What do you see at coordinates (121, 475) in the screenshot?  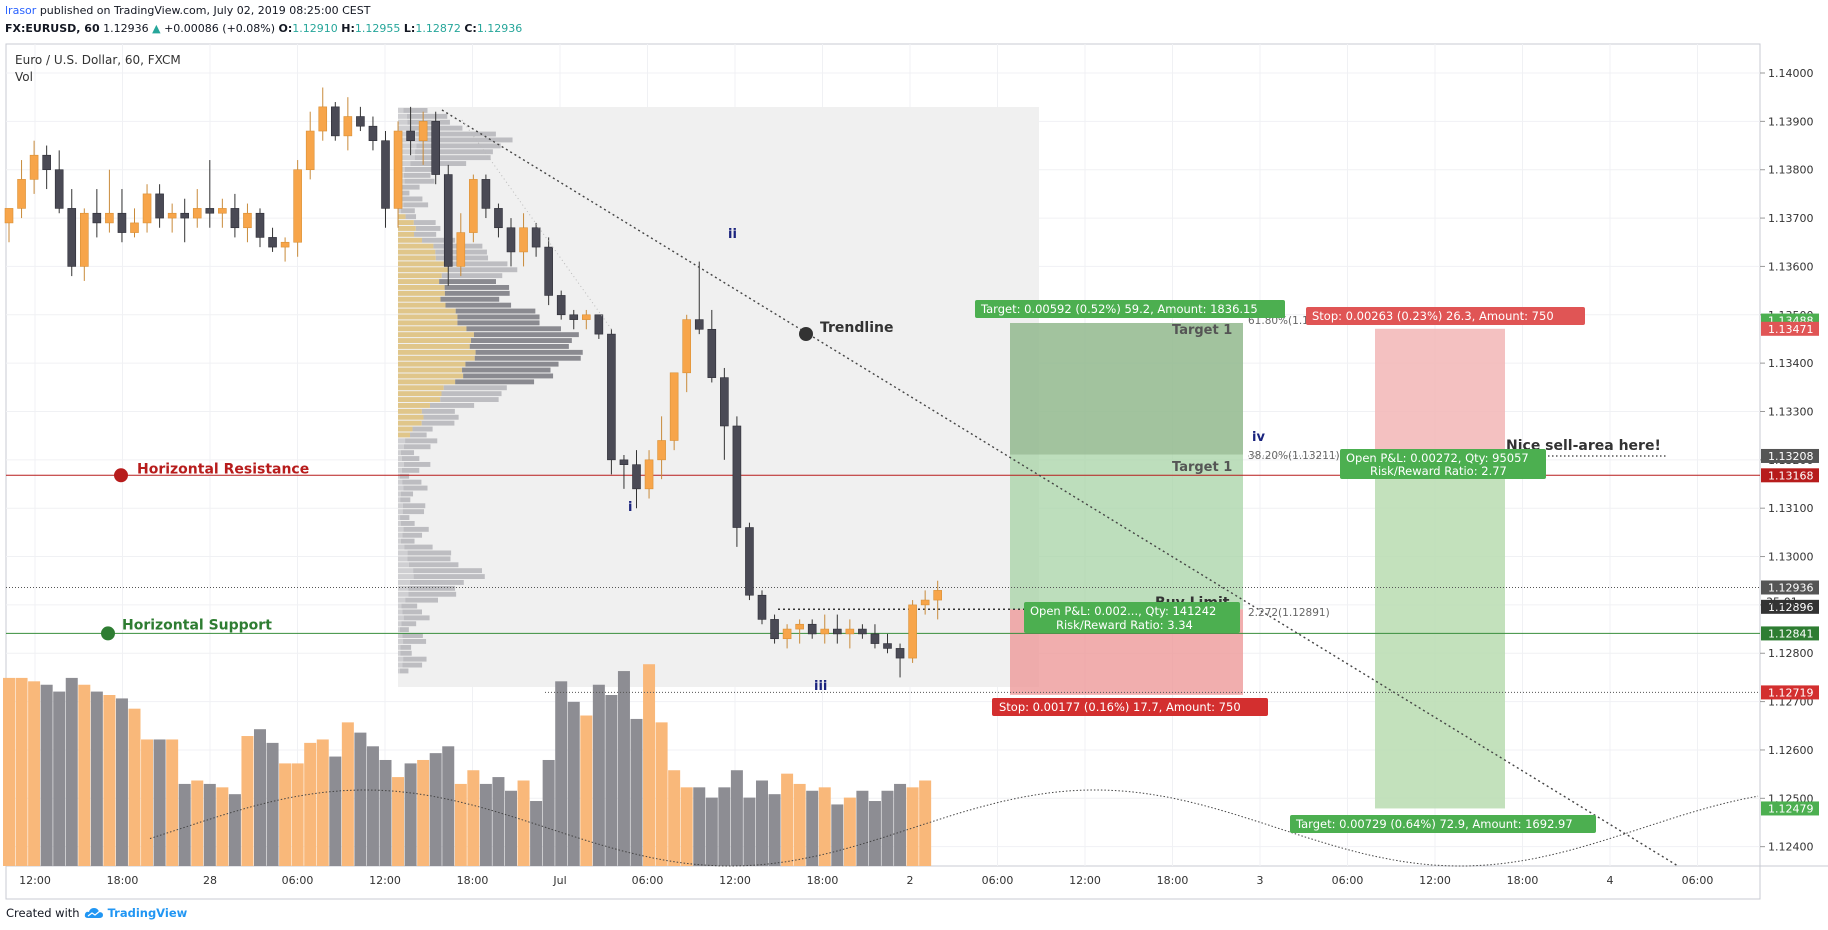 I see `resistance-marker` at bounding box center [121, 475].